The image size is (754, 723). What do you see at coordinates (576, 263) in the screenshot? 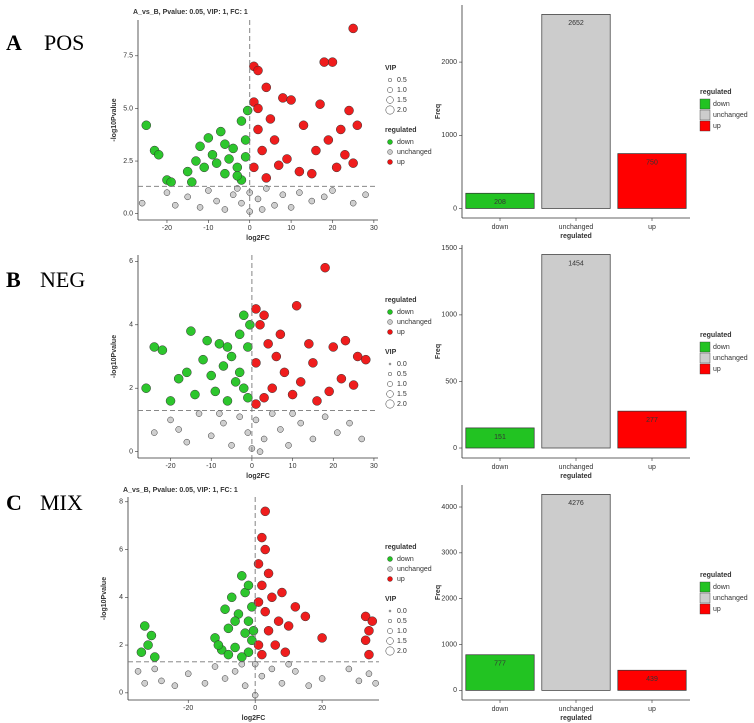
I see `value-label: 1454` at bounding box center [576, 263].